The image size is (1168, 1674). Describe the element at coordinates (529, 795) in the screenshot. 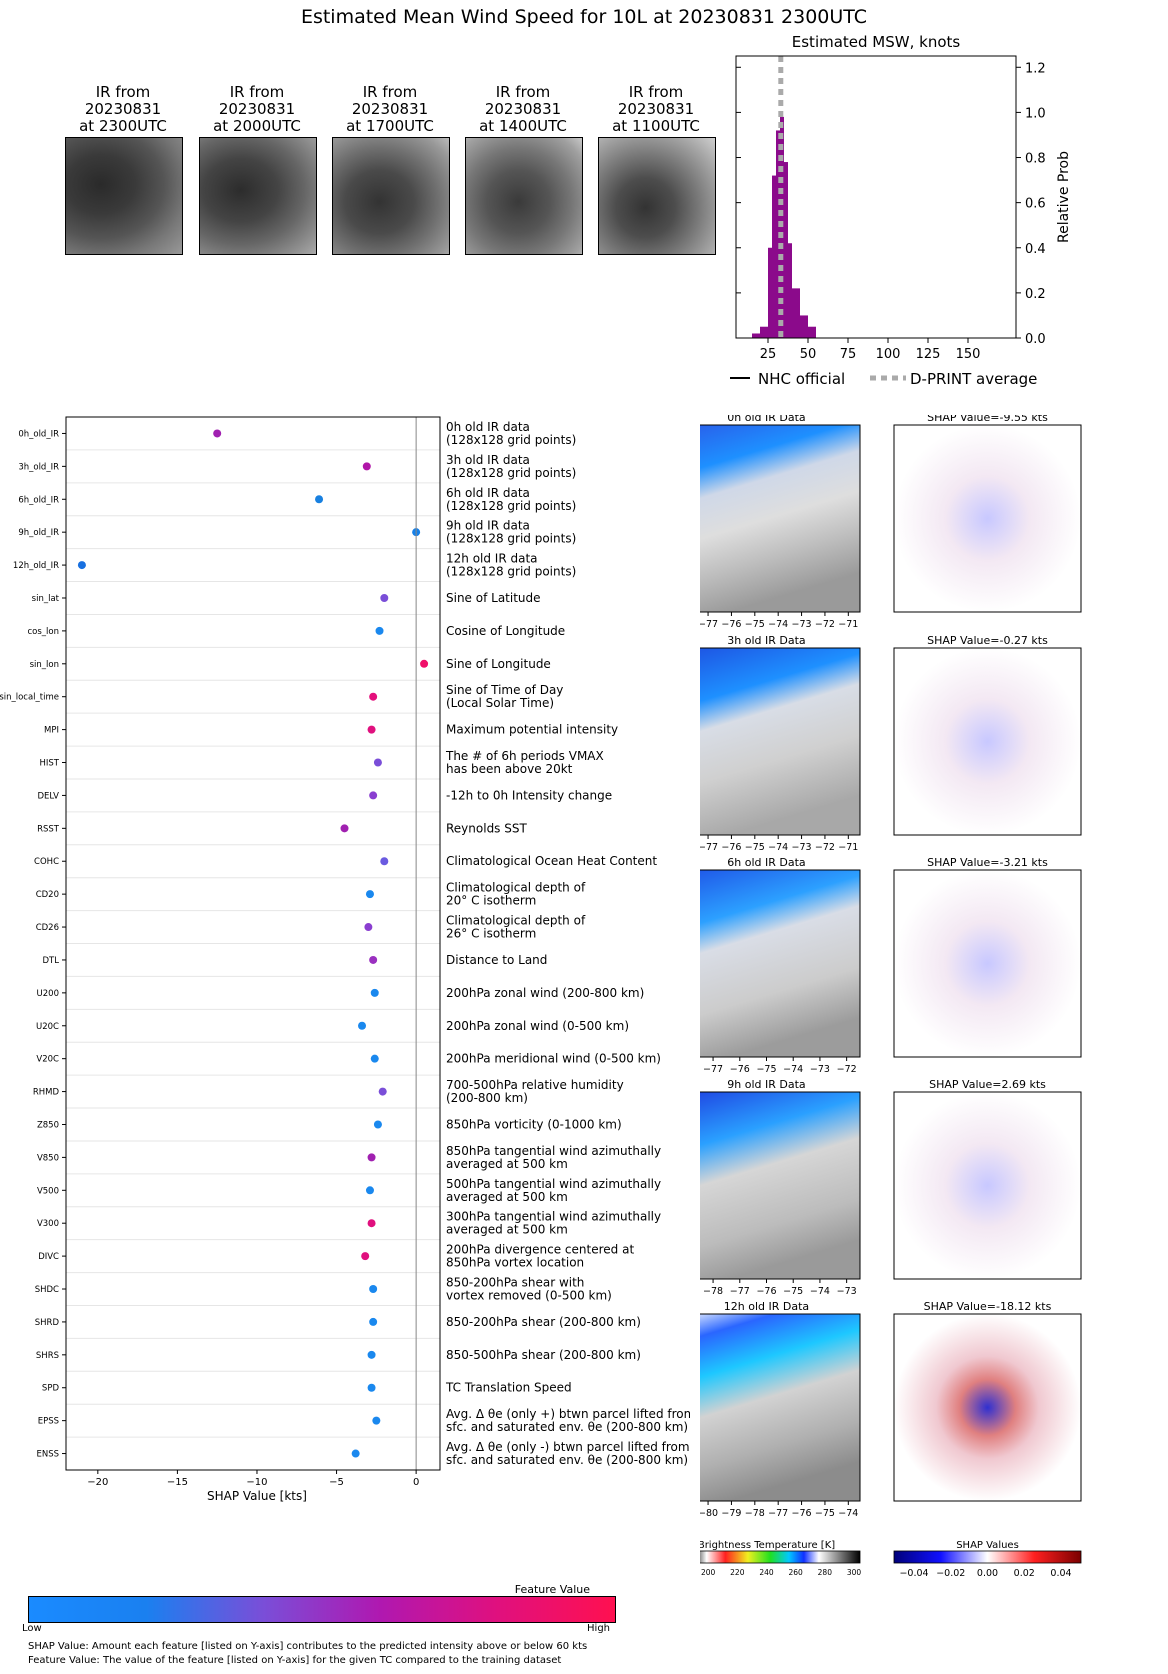

I see `shap-feature-description: -12h to 0h Intensity change` at that location.